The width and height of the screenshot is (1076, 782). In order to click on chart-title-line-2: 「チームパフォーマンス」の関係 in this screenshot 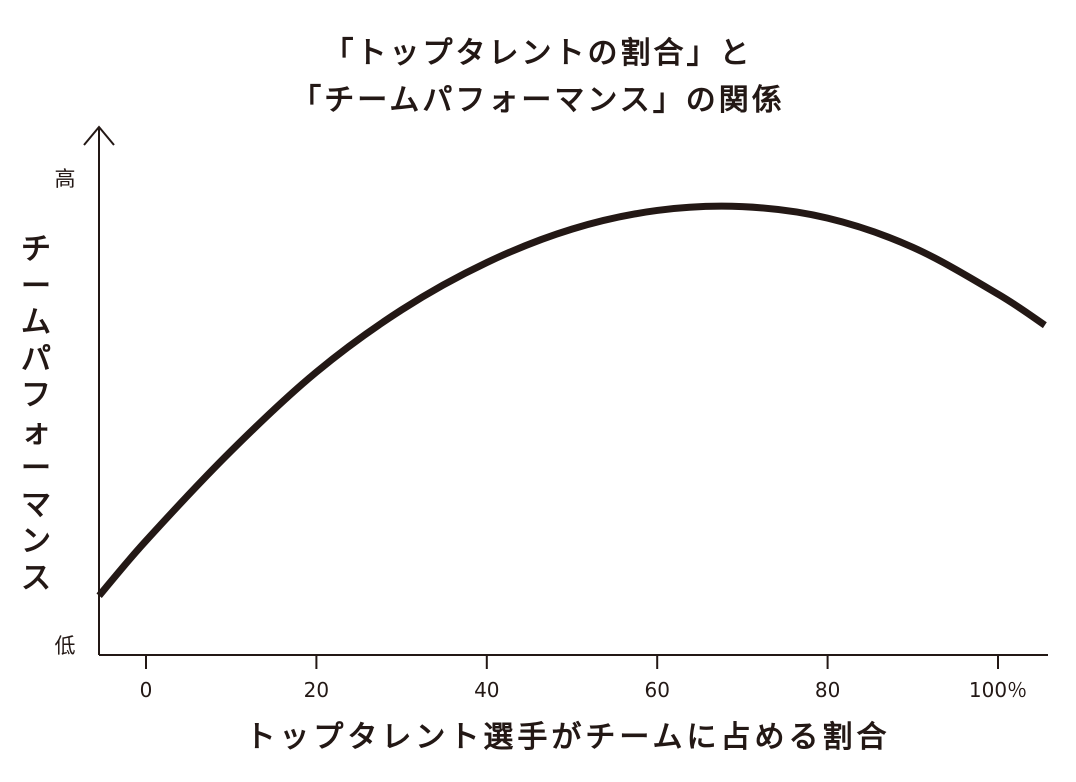, I will do `click(538, 100)`.